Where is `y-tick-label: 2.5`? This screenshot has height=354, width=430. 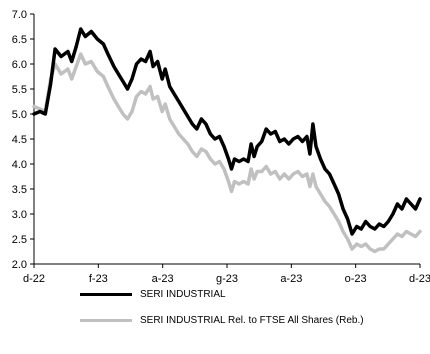
y-tick-label: 2.5 is located at coordinates (19, 240).